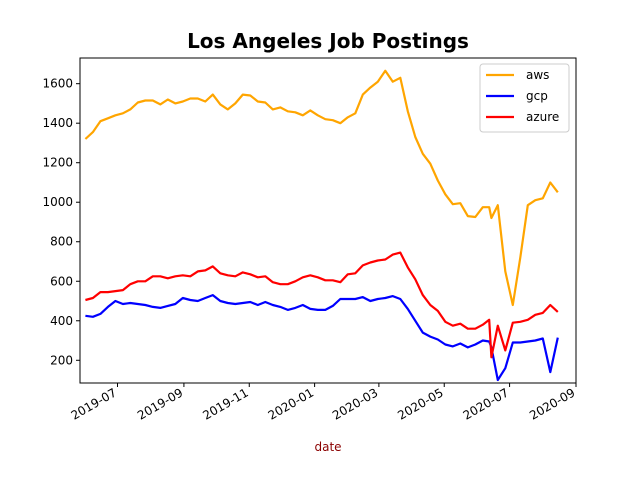 The height and width of the screenshot is (480, 640). I want to click on x-axis-label: date, so click(327, 447).